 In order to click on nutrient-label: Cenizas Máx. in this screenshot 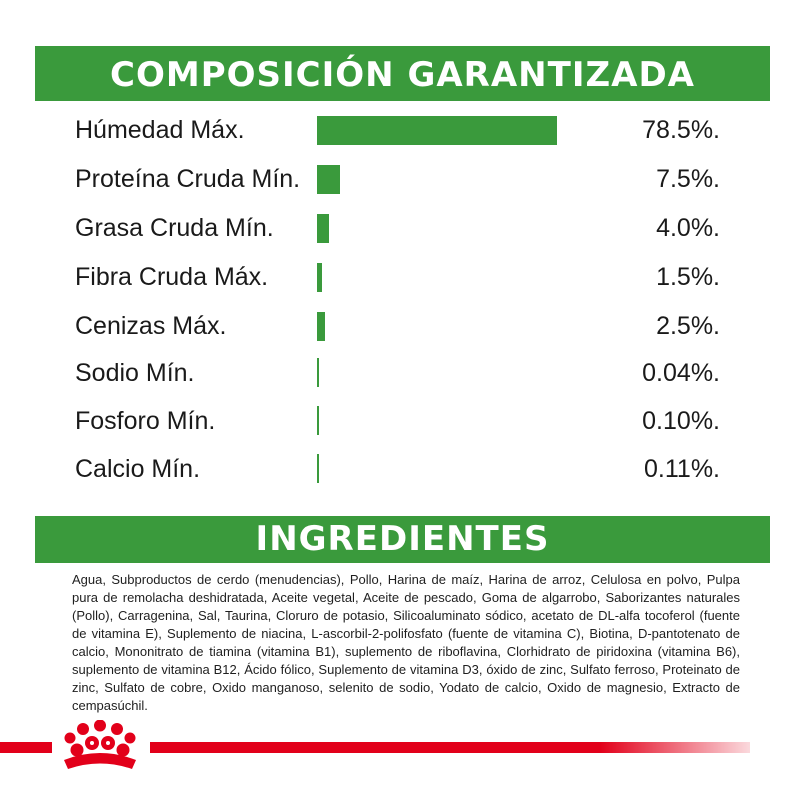, I will do `click(151, 326)`.